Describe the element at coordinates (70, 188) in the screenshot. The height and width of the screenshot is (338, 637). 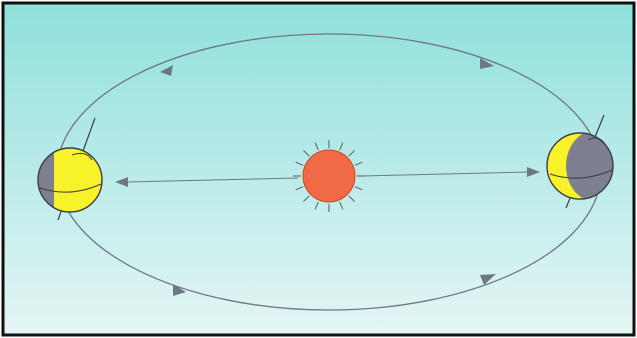
I see `earth-left-equator` at that location.